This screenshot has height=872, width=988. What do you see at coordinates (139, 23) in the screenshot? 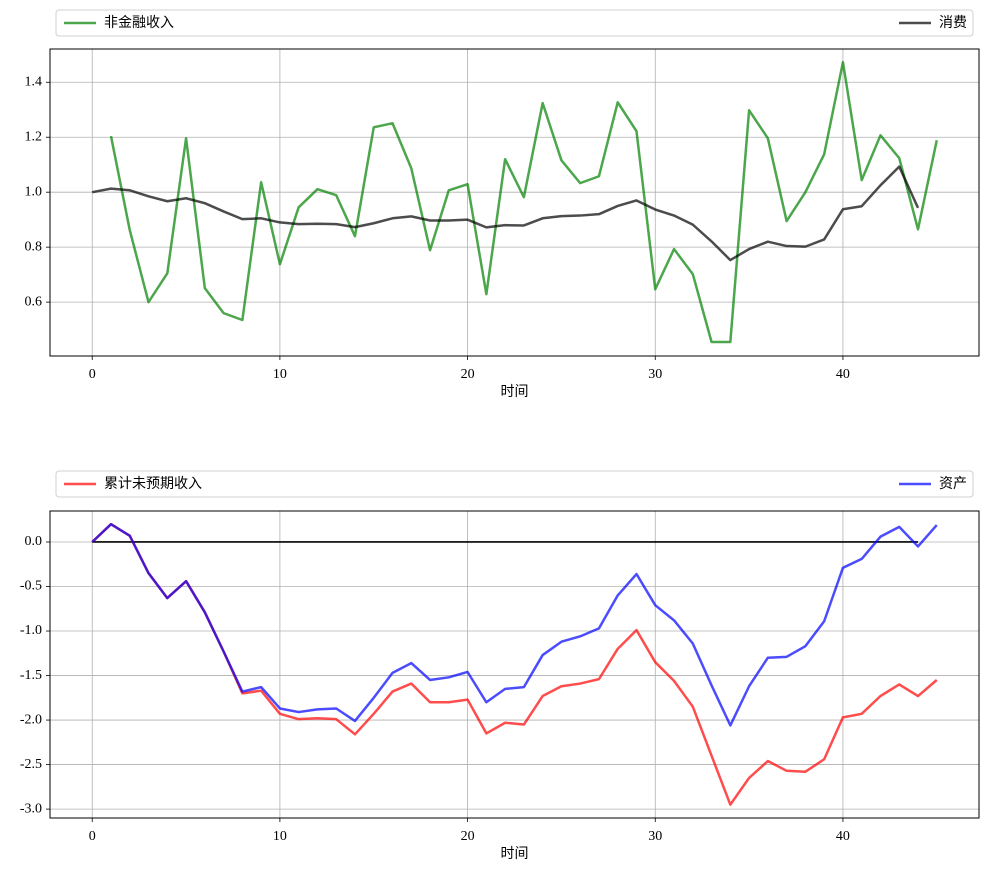
I see `legend-label: 非金融收入` at bounding box center [139, 23].